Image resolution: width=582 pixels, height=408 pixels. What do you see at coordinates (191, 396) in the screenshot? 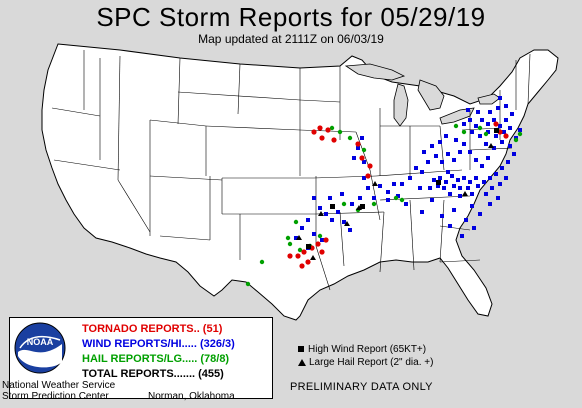
I see `org-city: Norman, Oklahoma` at bounding box center [191, 396].